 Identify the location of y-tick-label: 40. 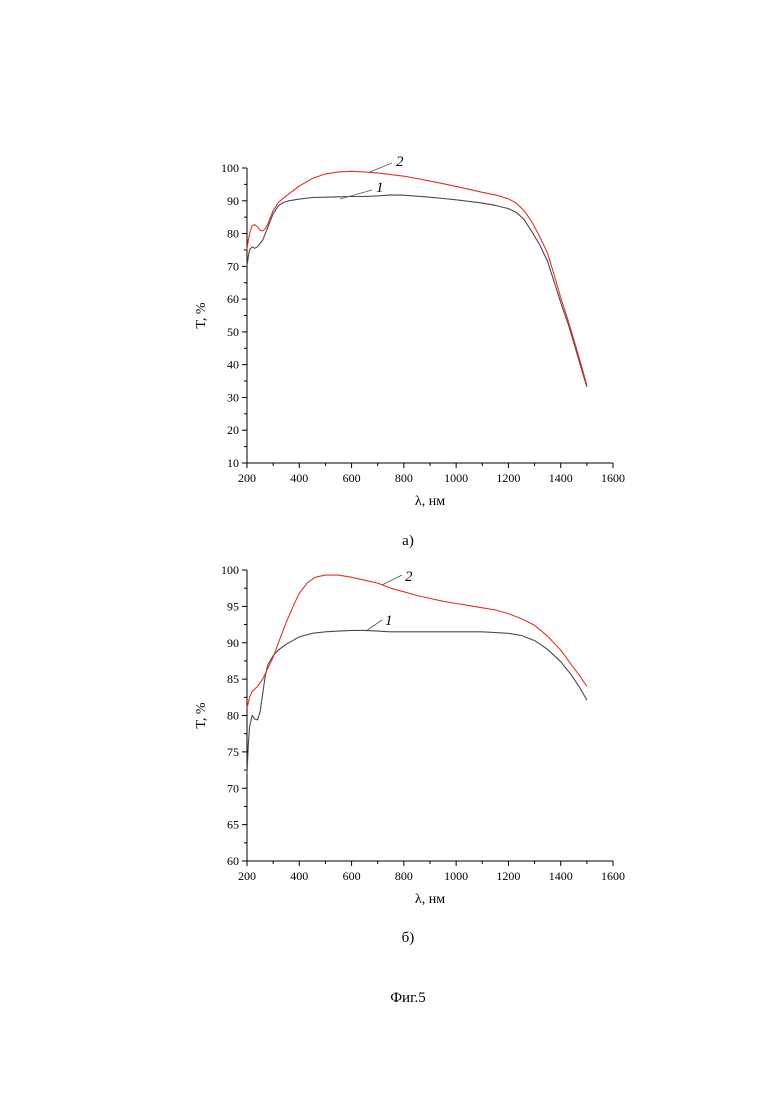
(233, 365).